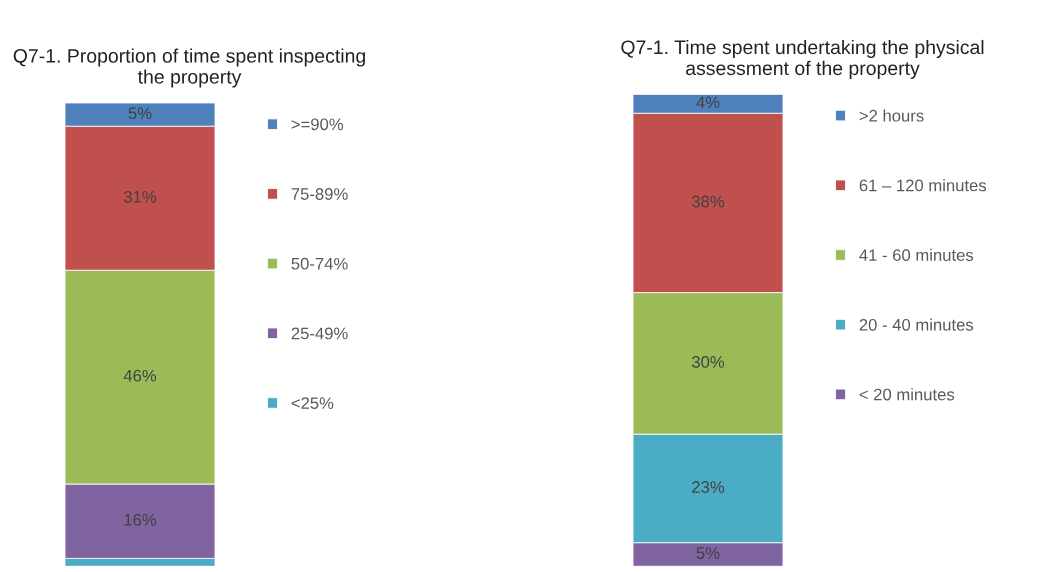 This screenshot has width=1054, height=572. What do you see at coordinates (802, 59) in the screenshot?
I see `chart-title: Q7-1. Time spent undertaking the physical assessment of the property` at bounding box center [802, 59].